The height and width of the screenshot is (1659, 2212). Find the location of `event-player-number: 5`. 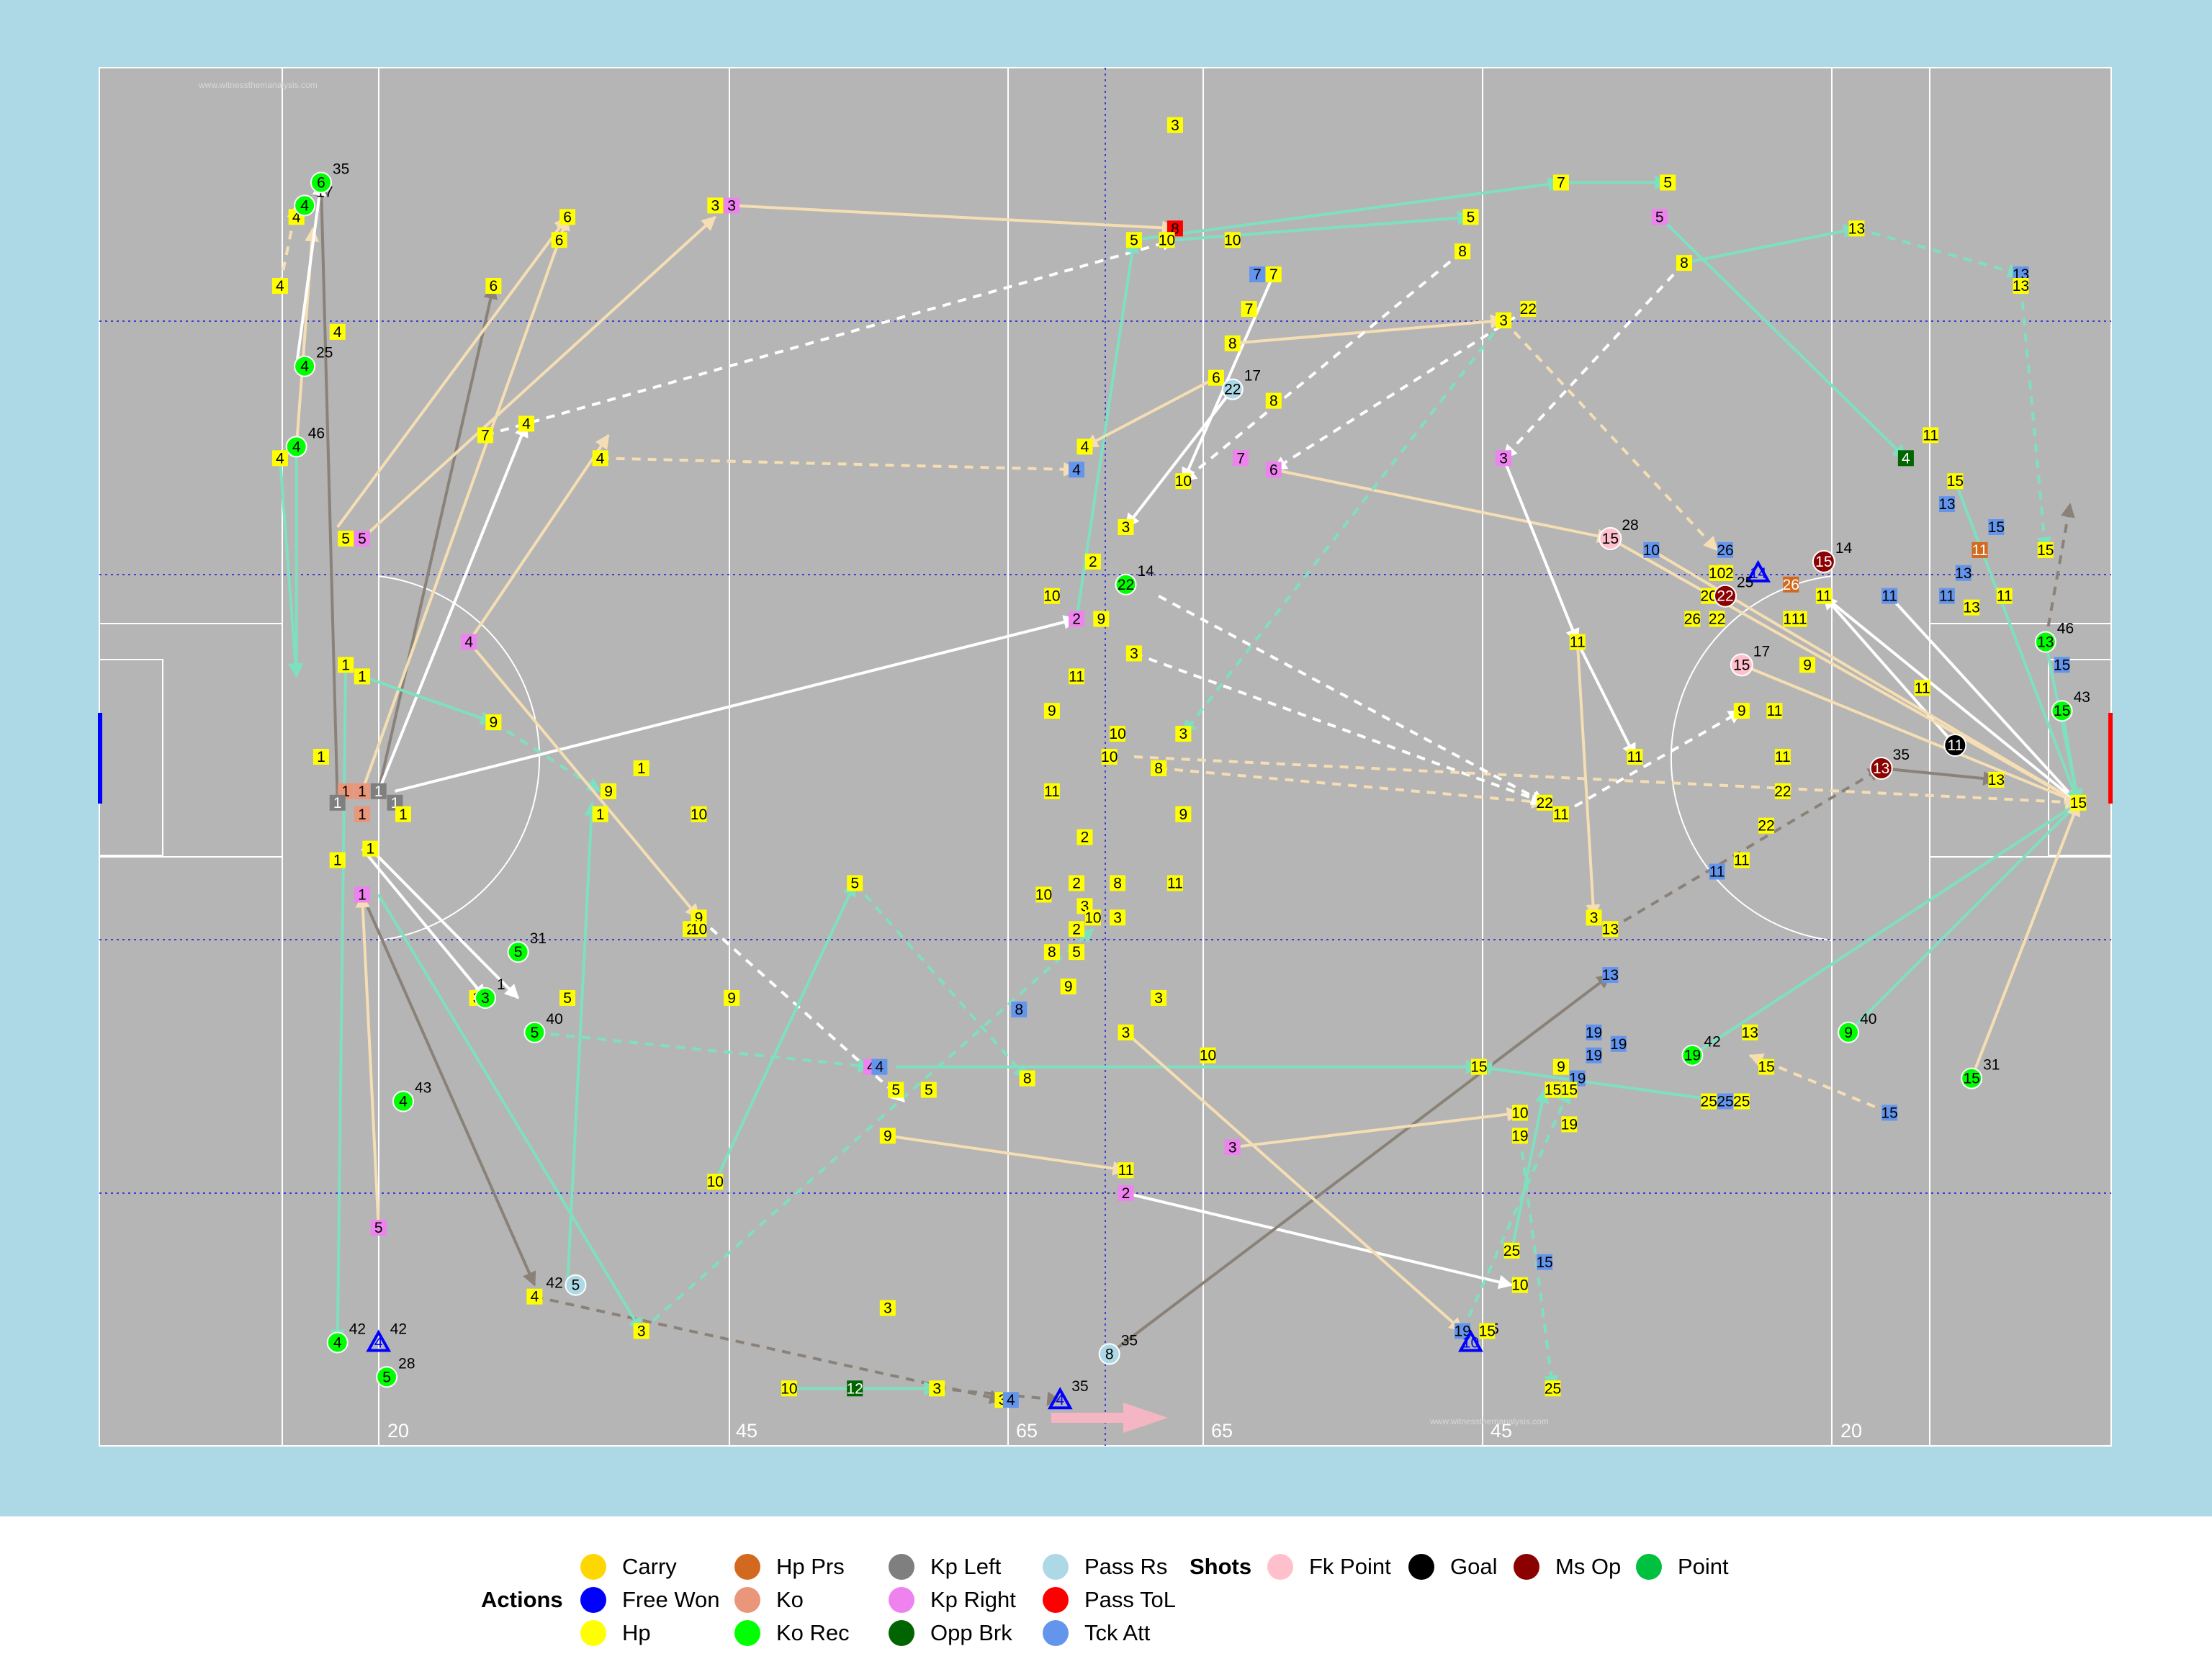

event-player-number: 5 is located at coordinates (895, 1090).